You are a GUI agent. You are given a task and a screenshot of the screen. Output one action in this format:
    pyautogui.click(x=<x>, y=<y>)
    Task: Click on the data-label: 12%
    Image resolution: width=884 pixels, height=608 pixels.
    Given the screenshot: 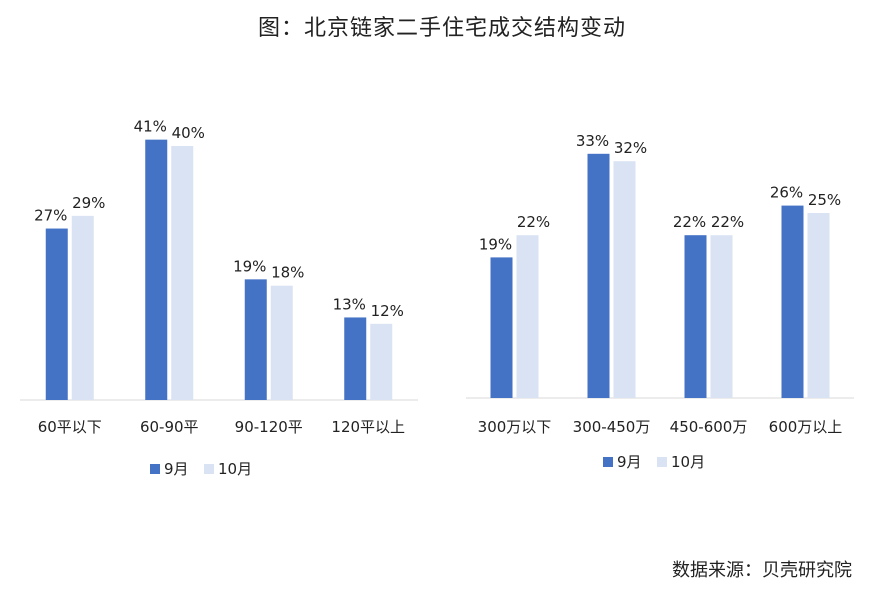 What is the action you would take?
    pyautogui.click(x=387, y=311)
    